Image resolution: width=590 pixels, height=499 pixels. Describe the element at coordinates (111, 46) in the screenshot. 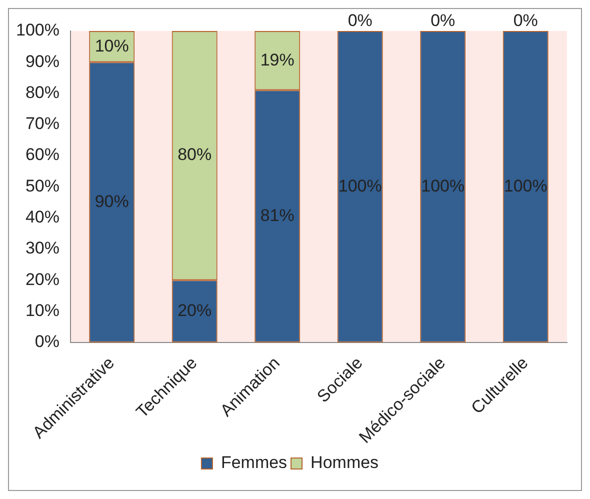

I see `data-label: 10%` at that location.